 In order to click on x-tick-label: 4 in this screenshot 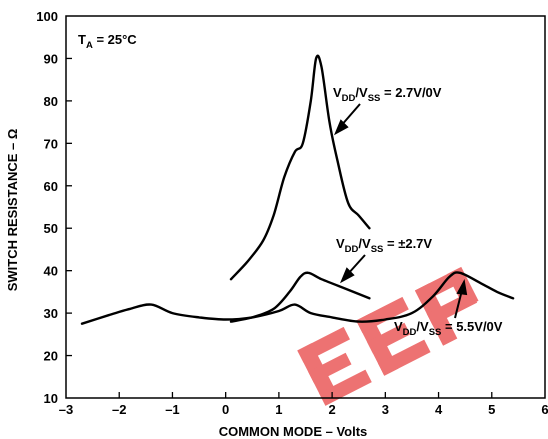, I will do `click(439, 409)`.